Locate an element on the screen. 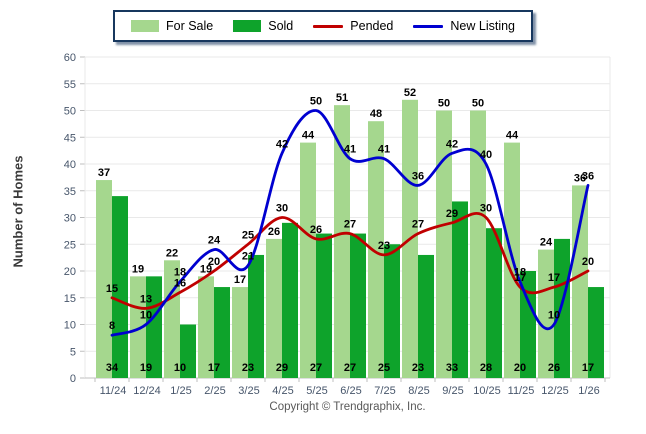 This screenshot has width=646, height=434. legend-item-new-listing: New Listing is located at coordinates (464, 26).